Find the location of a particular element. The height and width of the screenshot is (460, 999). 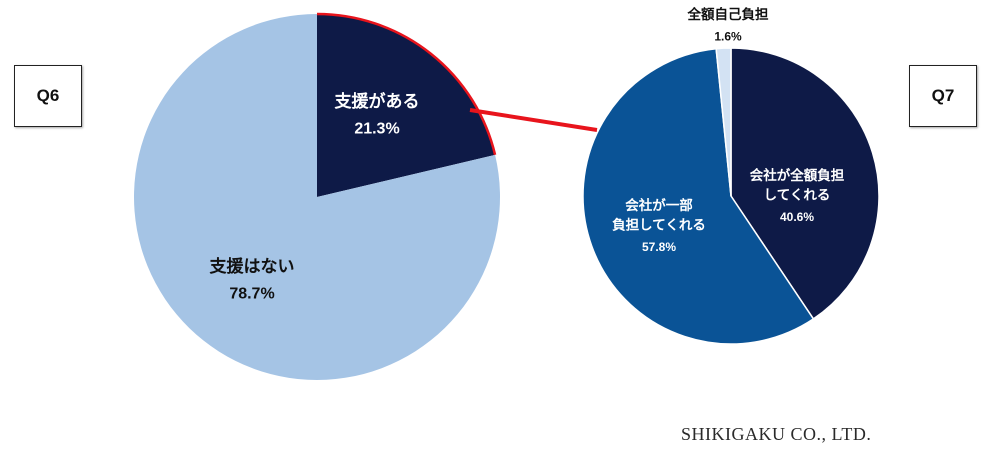

slice-name-text: 会社が全額負担 is located at coordinates (797, 175).